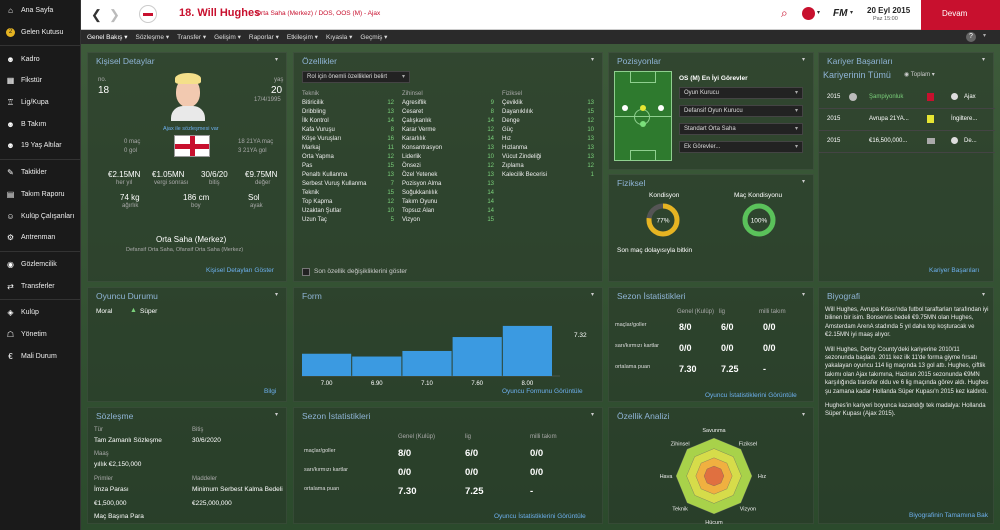 This screenshot has height=530, width=1000. Describe the element at coordinates (727, 327) in the screenshot. I see `stats-cell: 6/0` at that location.